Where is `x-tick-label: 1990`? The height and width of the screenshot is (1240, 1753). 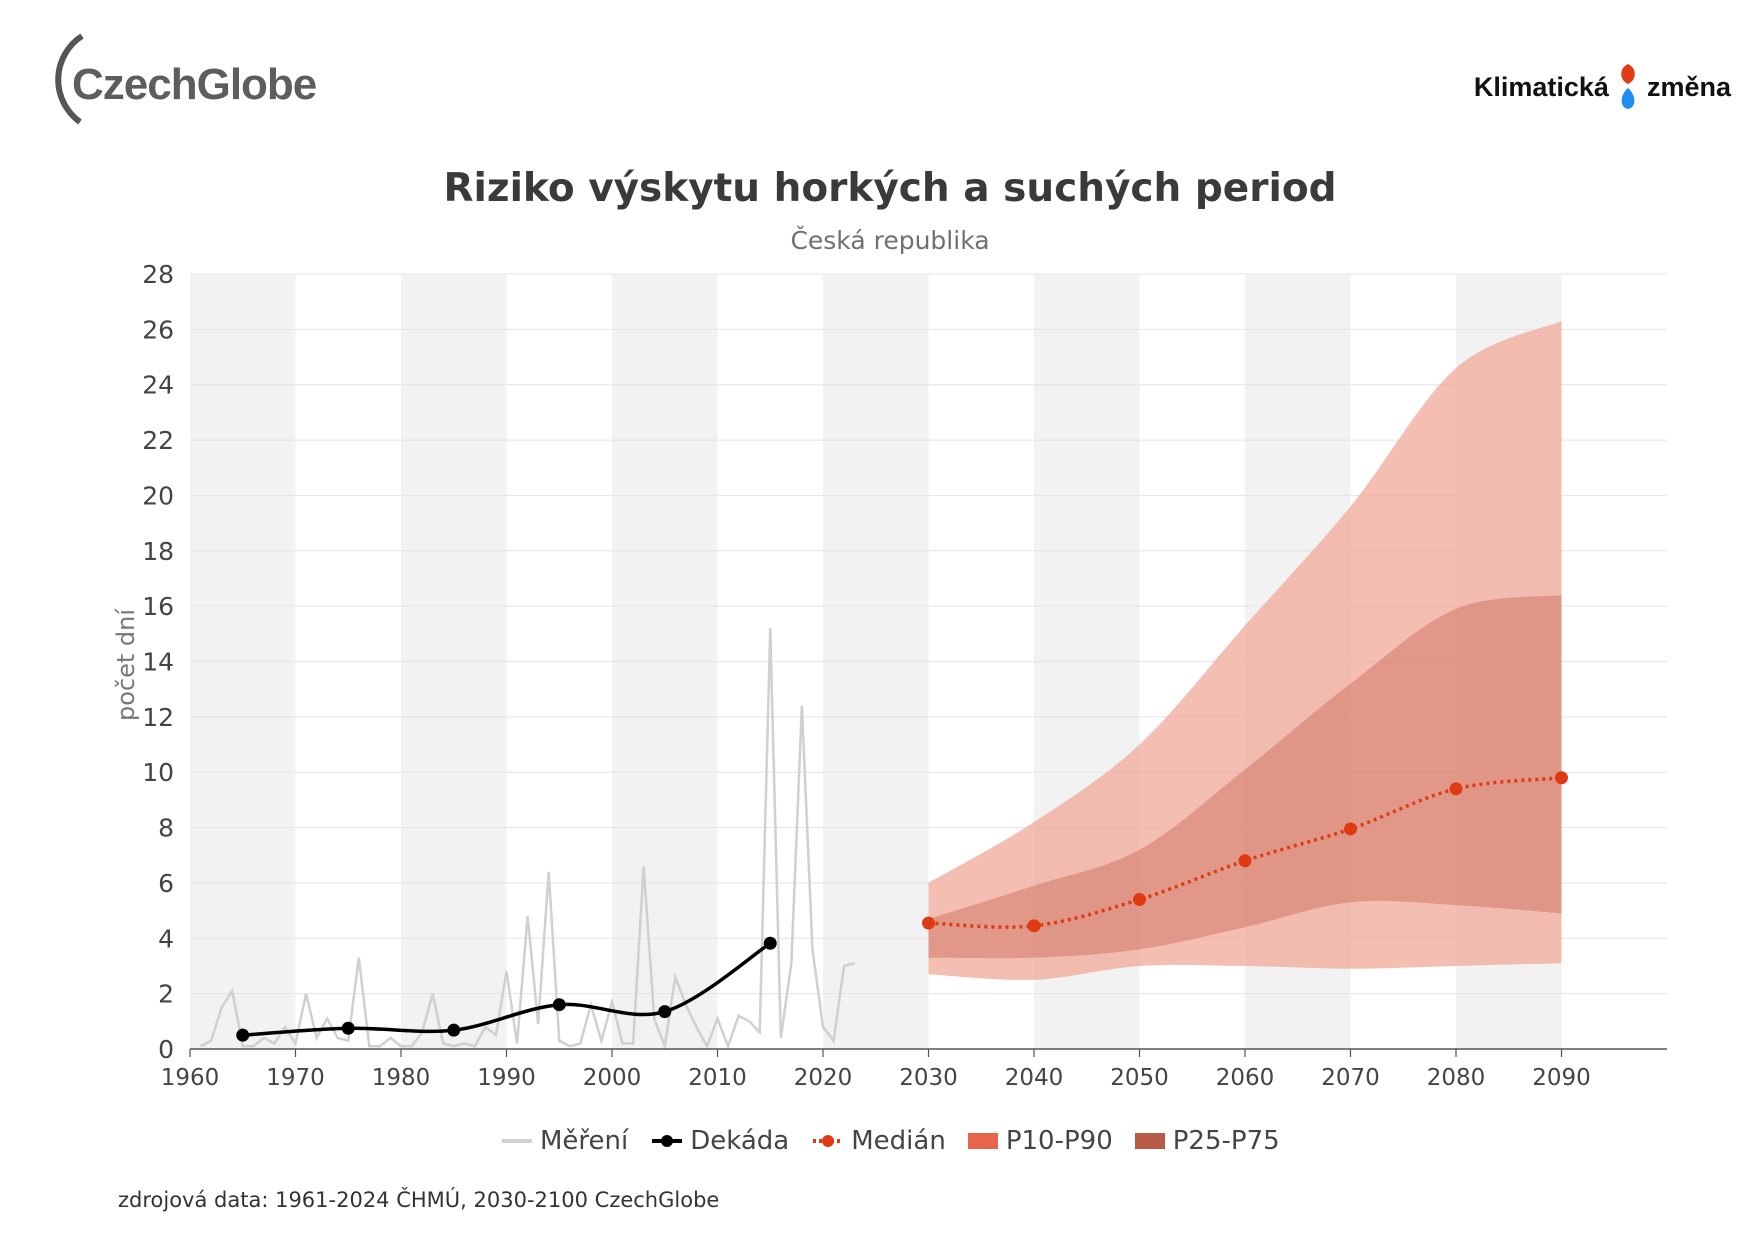 x-tick-label: 1990 is located at coordinates (506, 1078).